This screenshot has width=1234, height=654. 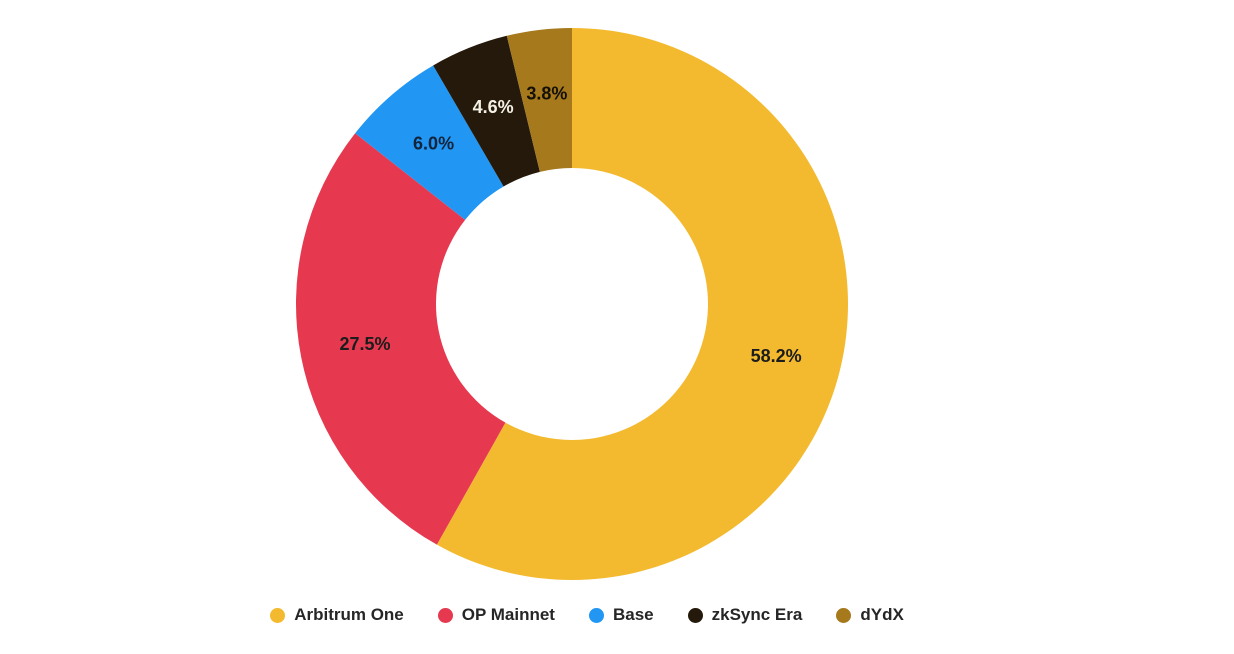 I want to click on slice-zksync-era, so click(x=486, y=111).